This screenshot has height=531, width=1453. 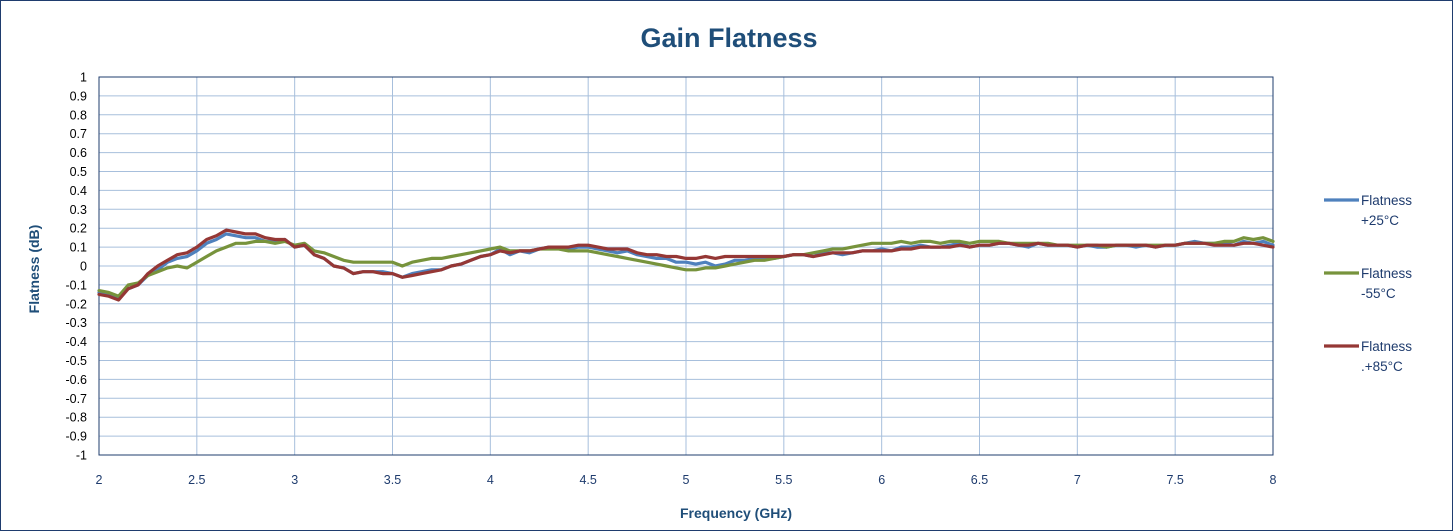 What do you see at coordinates (83, 267) in the screenshot?
I see `y-tick-label: 0` at bounding box center [83, 267].